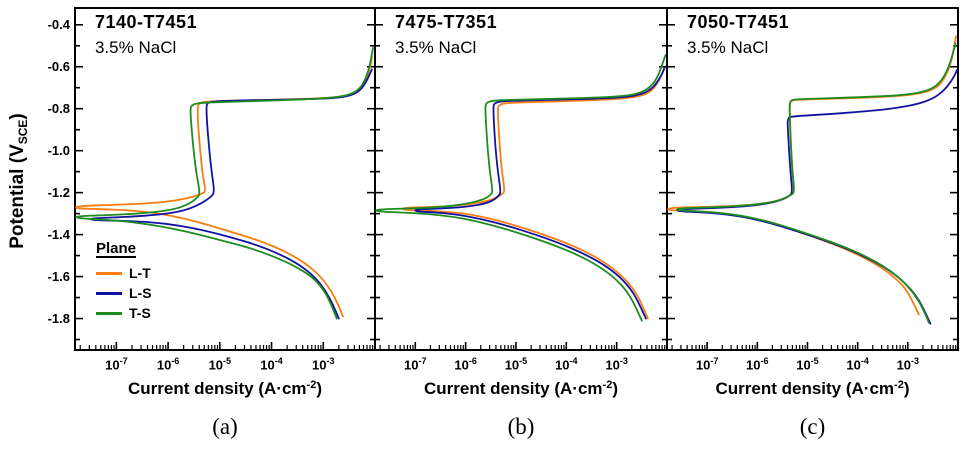 The image size is (962, 458). What do you see at coordinates (738, 22) in the screenshot?
I see `panel-c-title: 7050-T7451` at bounding box center [738, 22].